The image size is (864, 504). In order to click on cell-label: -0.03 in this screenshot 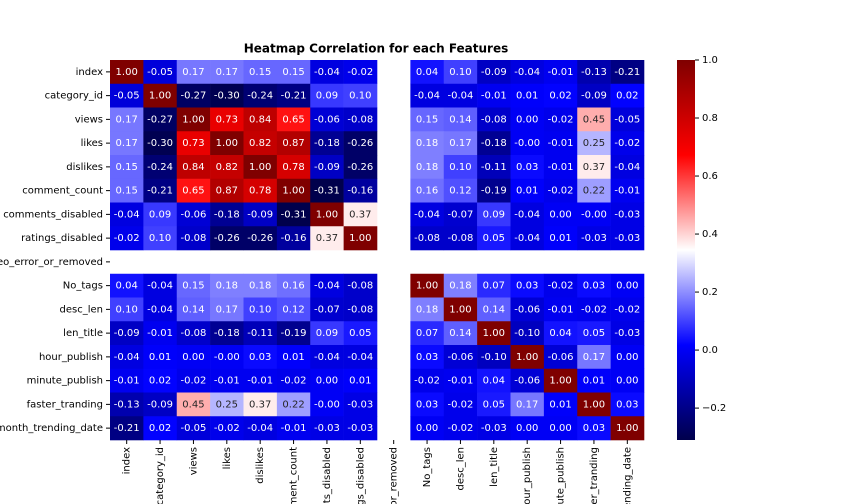, I will do `click(360, 404)`.